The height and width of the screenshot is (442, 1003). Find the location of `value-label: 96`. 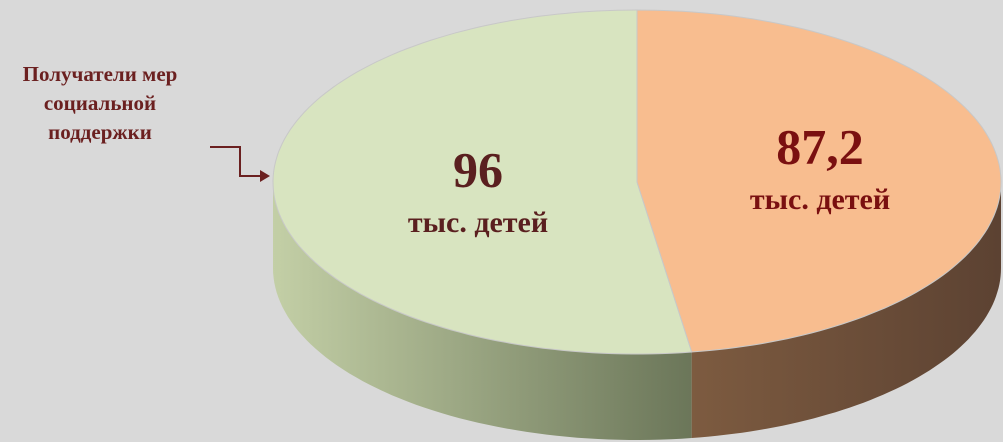

value-label: 96 is located at coordinates (478, 169).